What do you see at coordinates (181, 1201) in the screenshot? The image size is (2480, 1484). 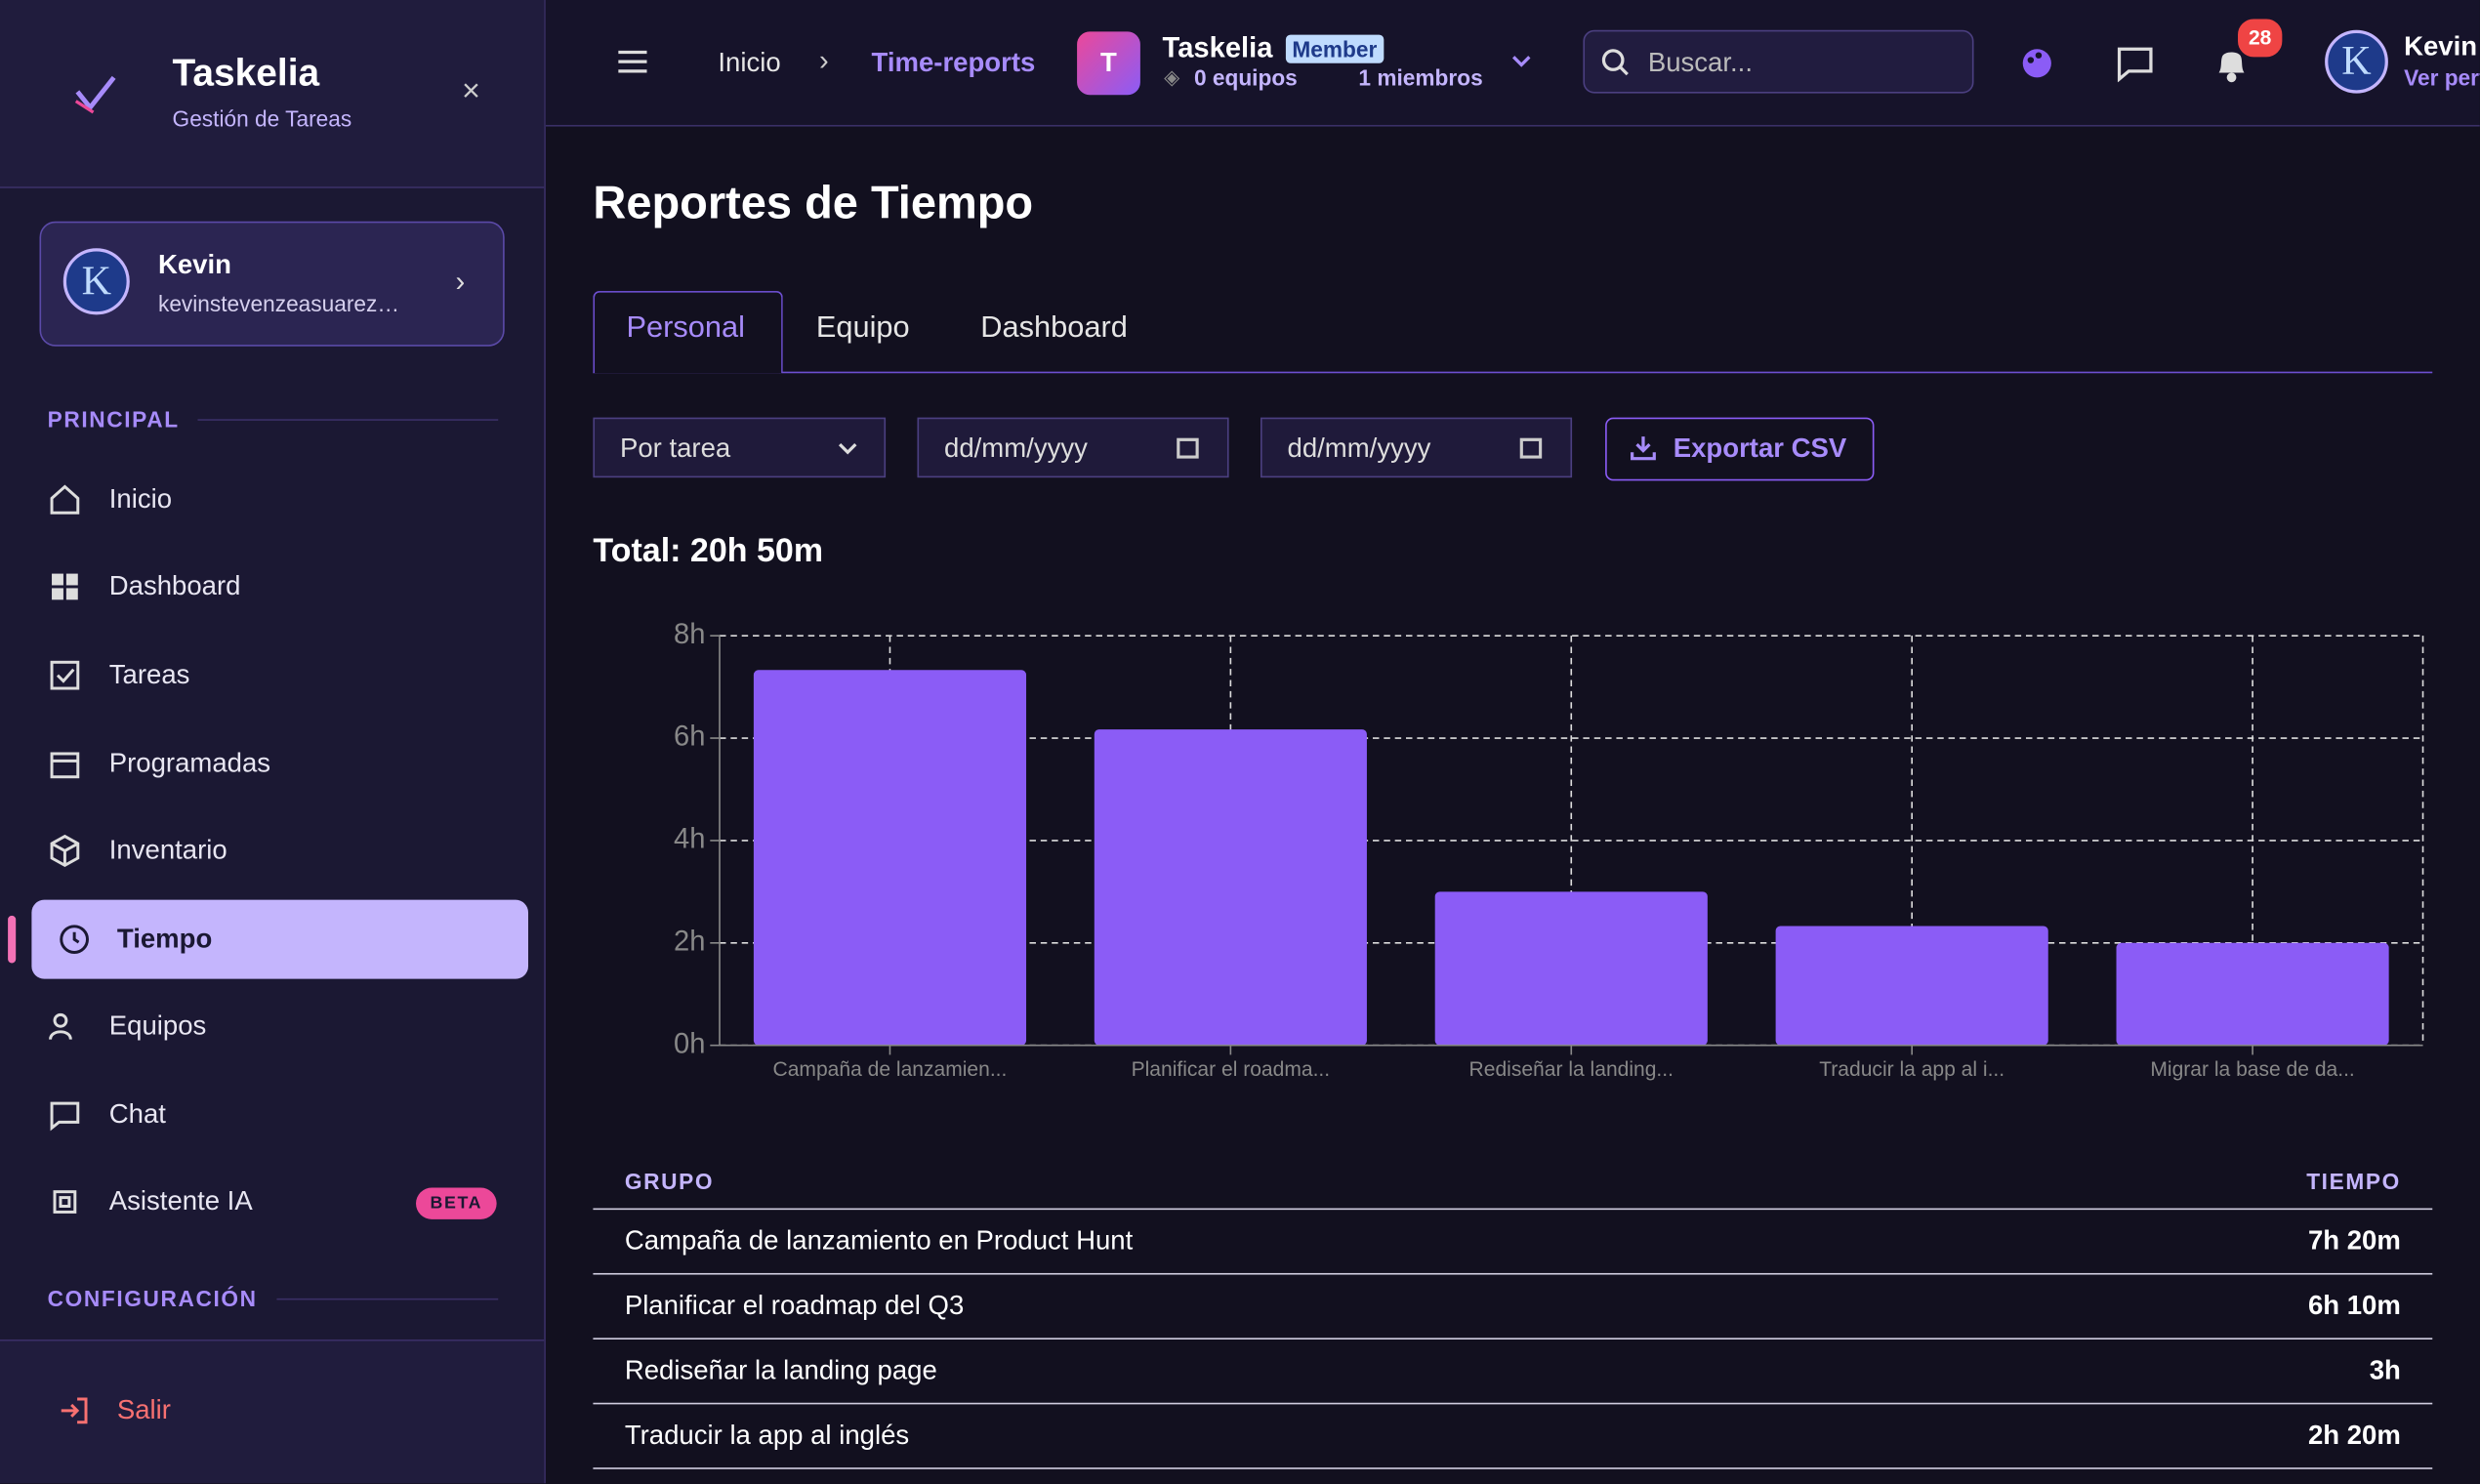 I see `nav-item: Asistente IA` at bounding box center [181, 1201].